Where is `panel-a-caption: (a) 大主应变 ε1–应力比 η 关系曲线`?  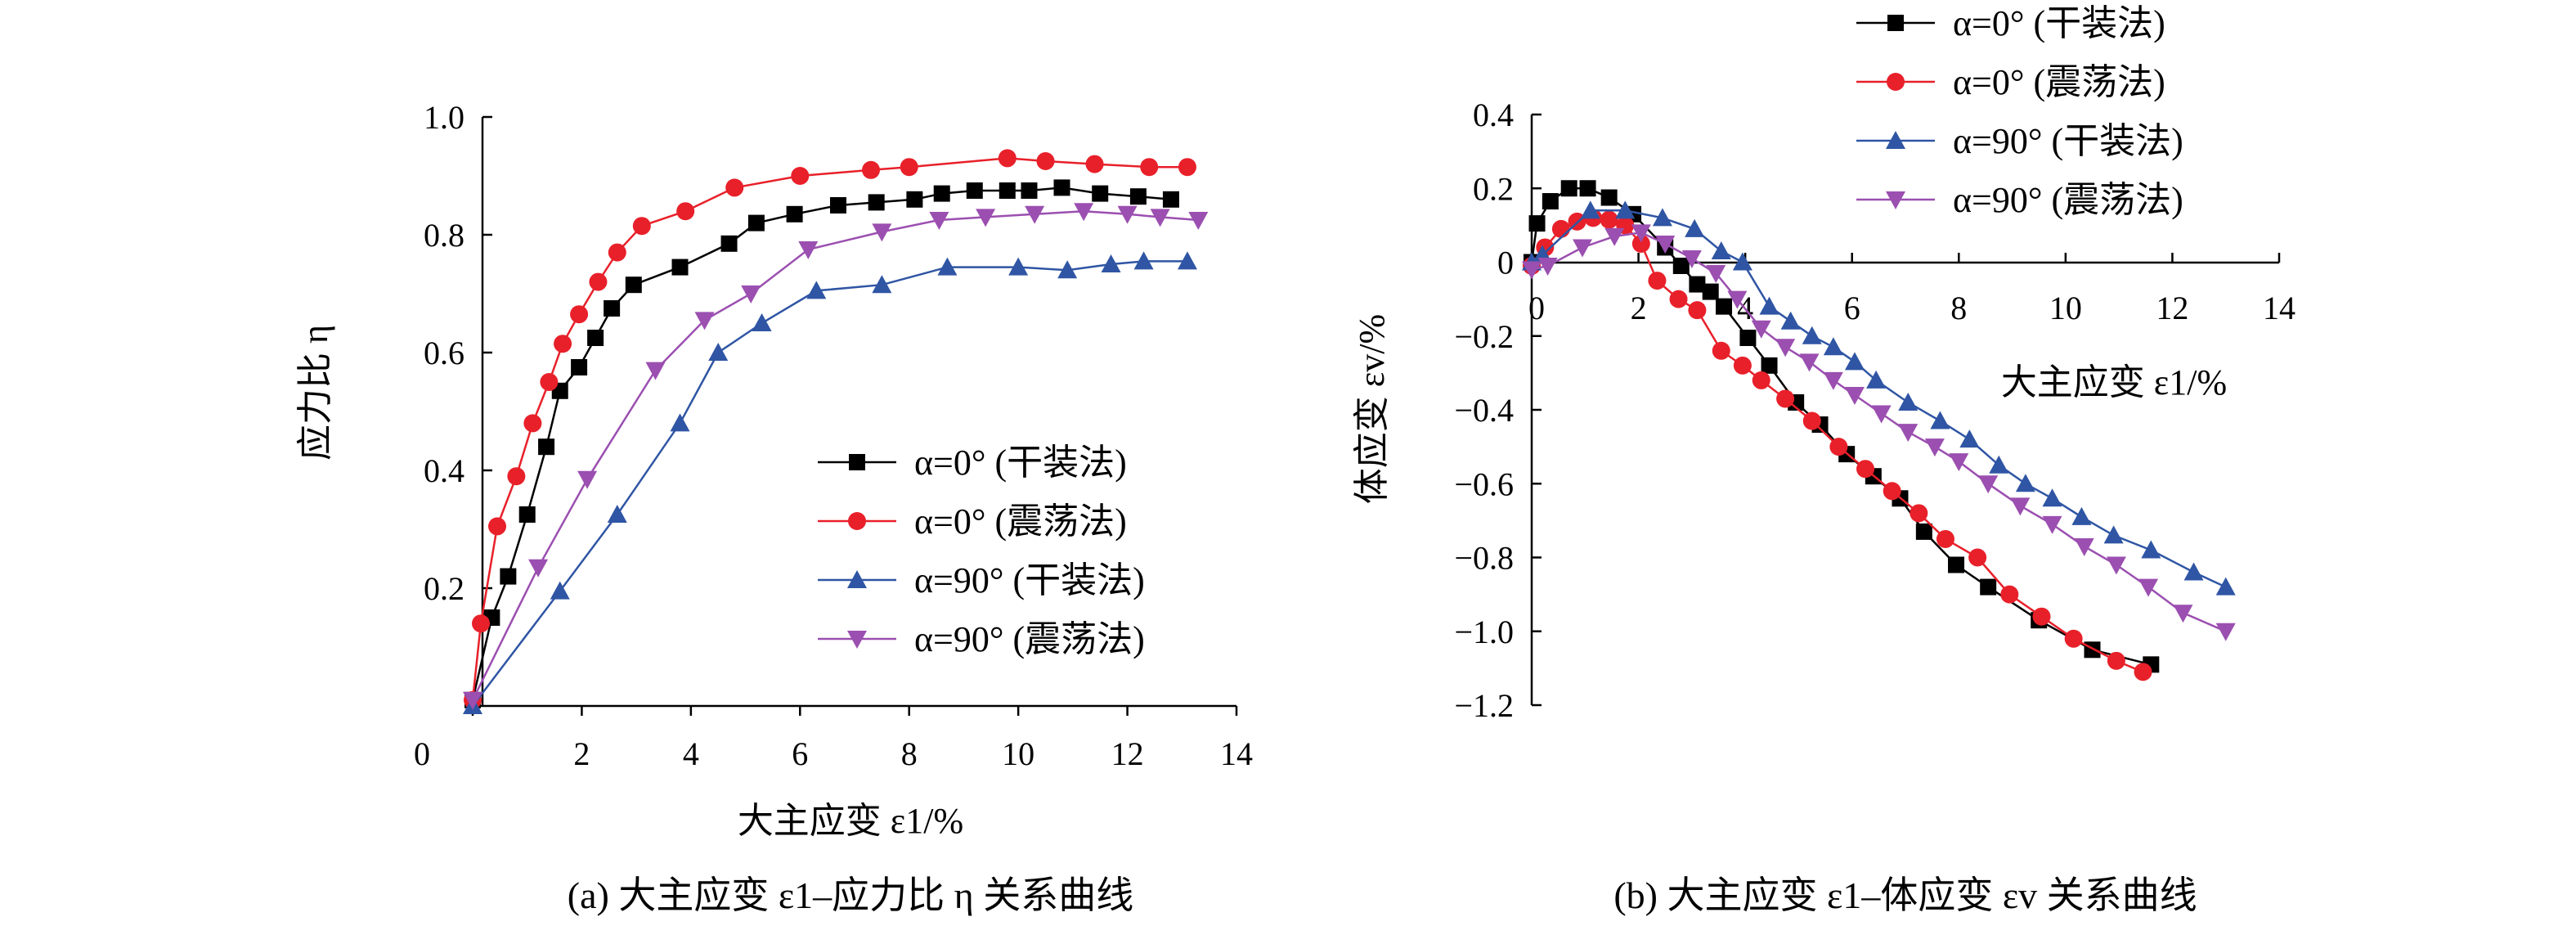
panel-a-caption: (a) 大主应变 ε1–应力比 η 关系曲线 is located at coordinates (851, 895).